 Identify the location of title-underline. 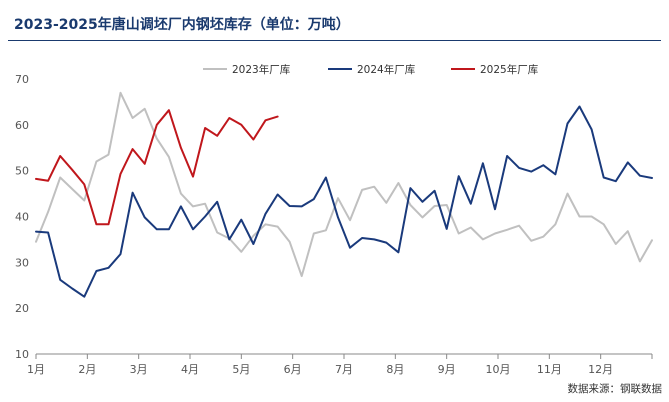
(334, 40).